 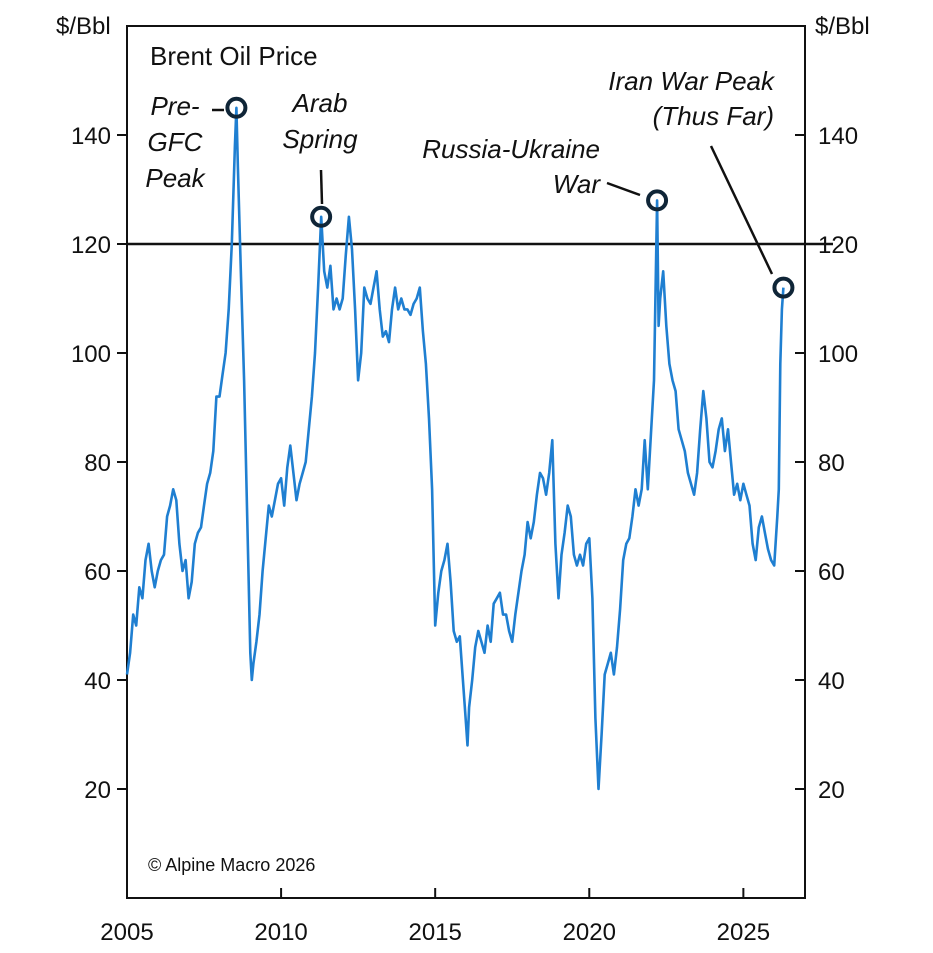 What do you see at coordinates (831, 790) in the screenshot?
I see `y-tick-label-right: 20` at bounding box center [831, 790].